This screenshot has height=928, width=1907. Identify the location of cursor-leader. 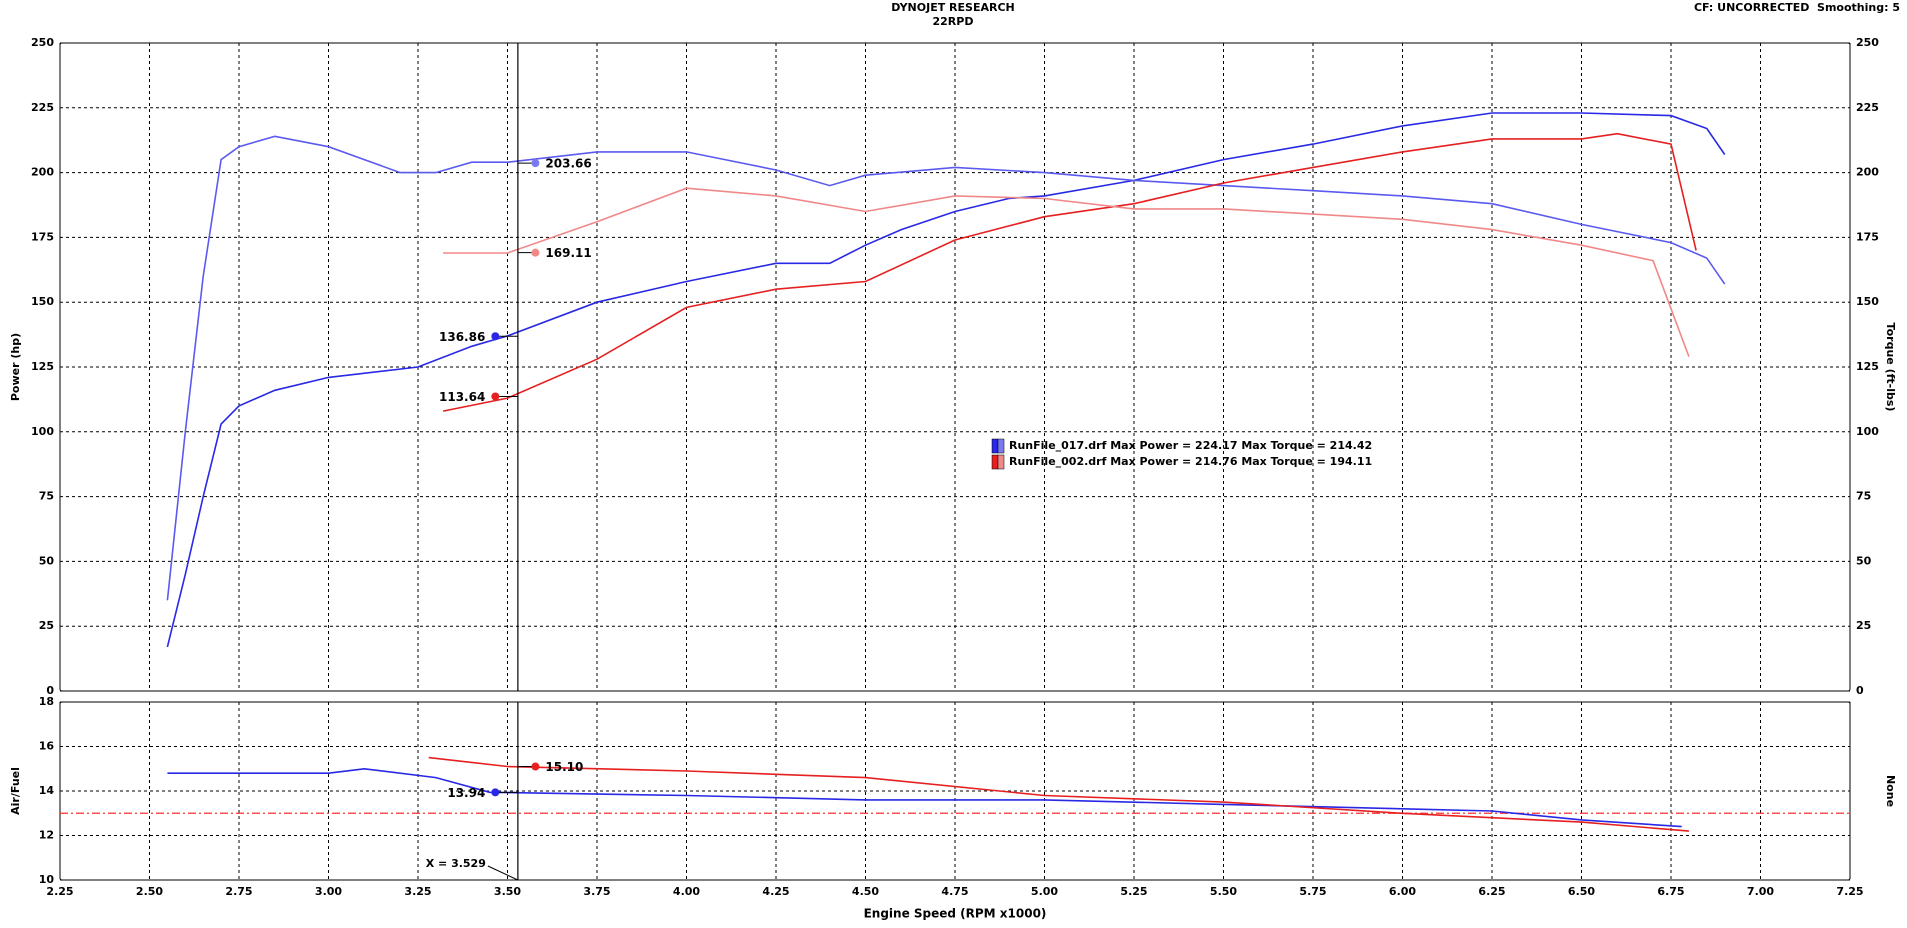
(503, 873).